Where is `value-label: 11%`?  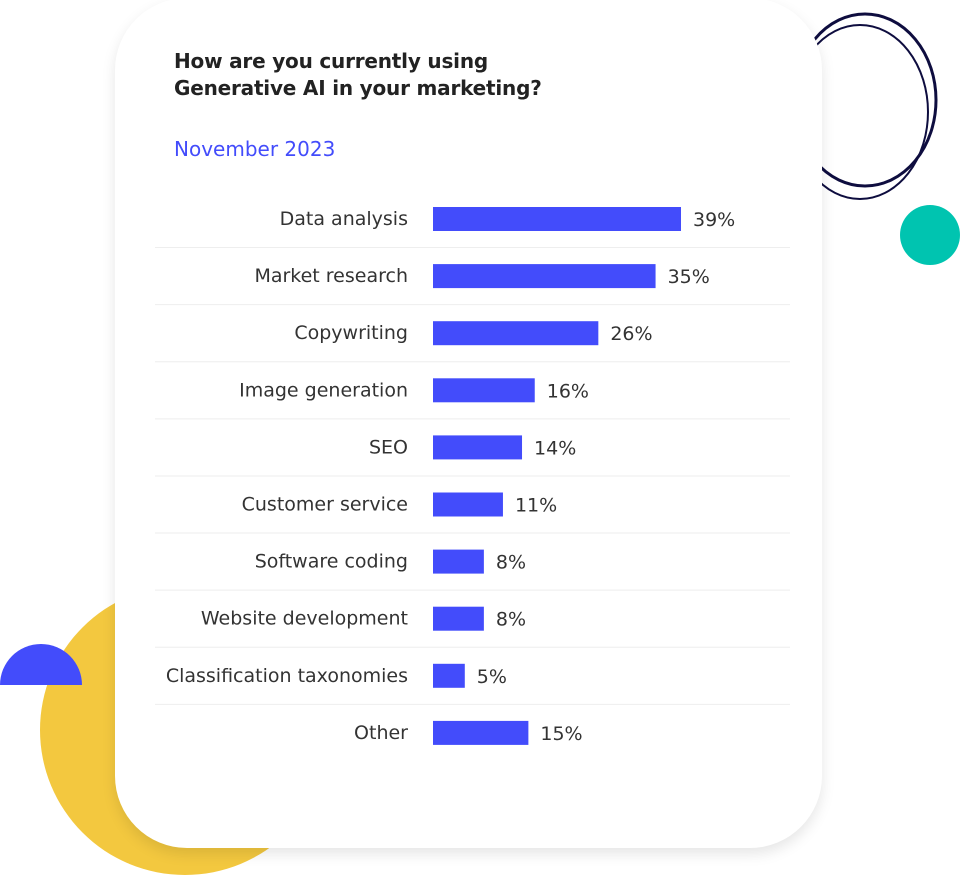 value-label: 11% is located at coordinates (536, 506).